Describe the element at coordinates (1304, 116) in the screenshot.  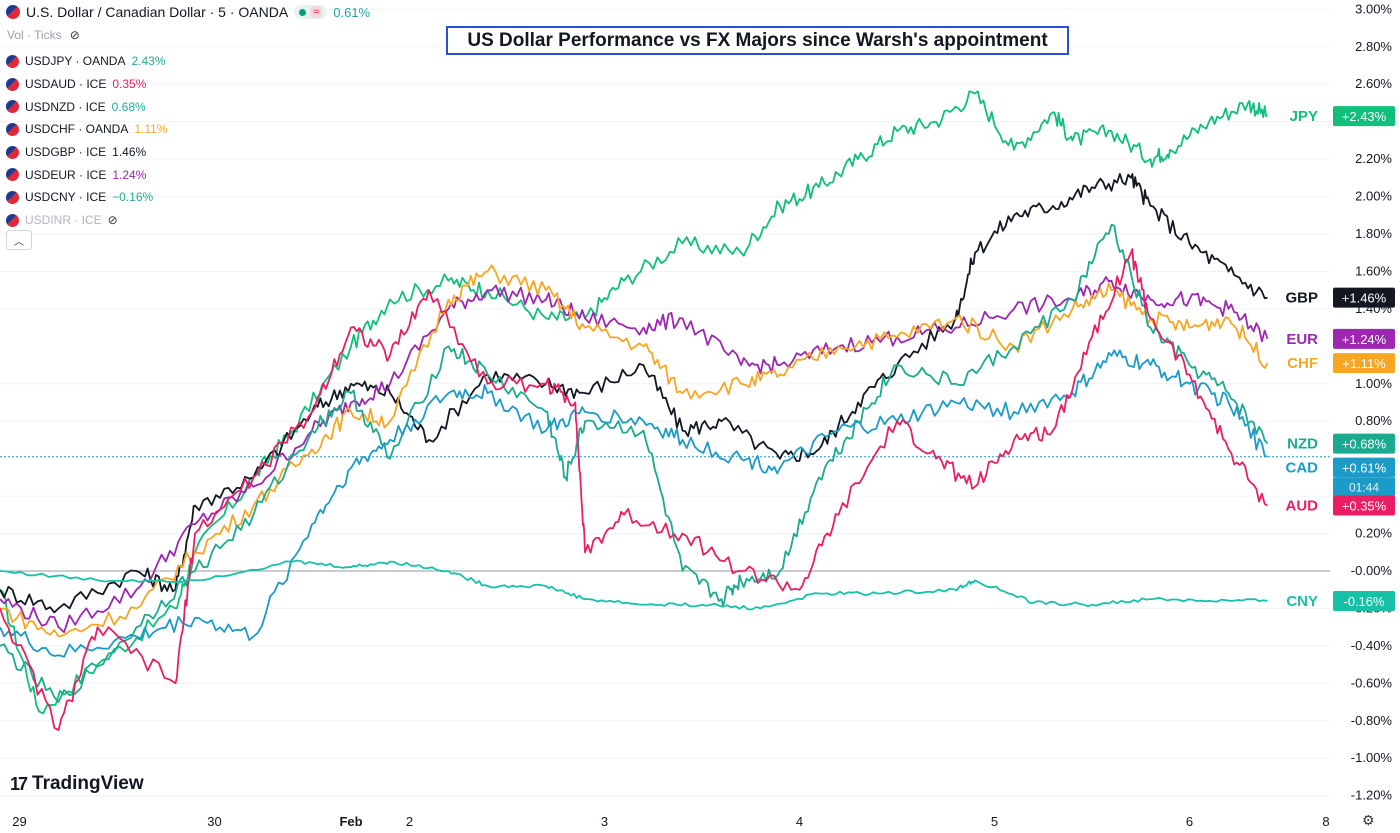
I see `series-name-label-jpy: JPY` at that location.